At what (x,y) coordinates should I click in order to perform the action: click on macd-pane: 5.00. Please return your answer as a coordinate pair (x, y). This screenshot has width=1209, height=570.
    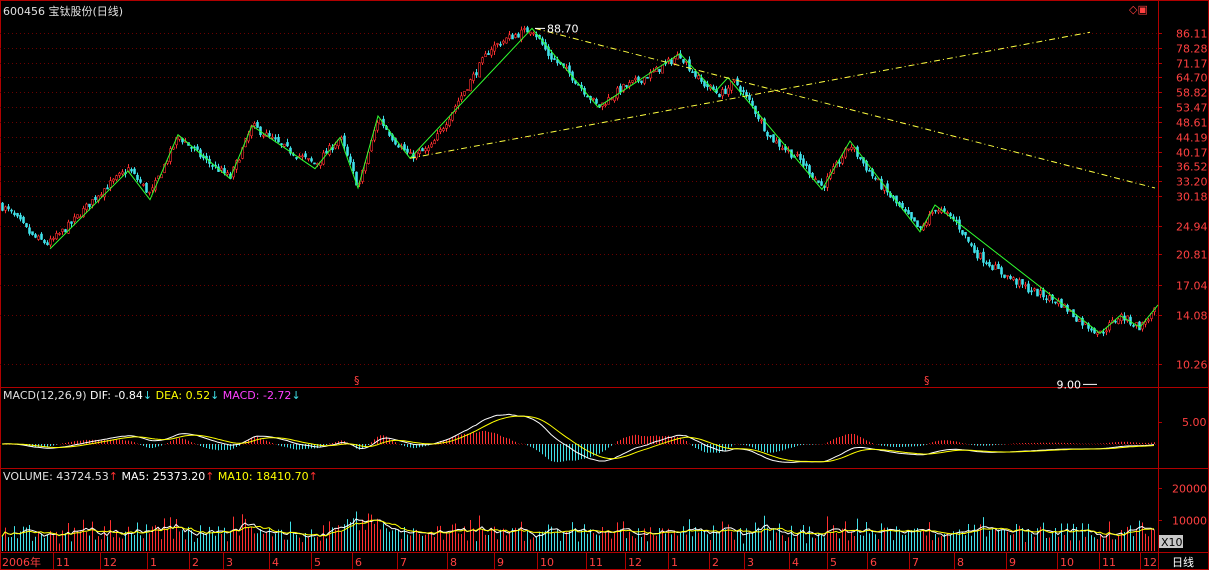
    Looking at the image, I should click on (603, 438).